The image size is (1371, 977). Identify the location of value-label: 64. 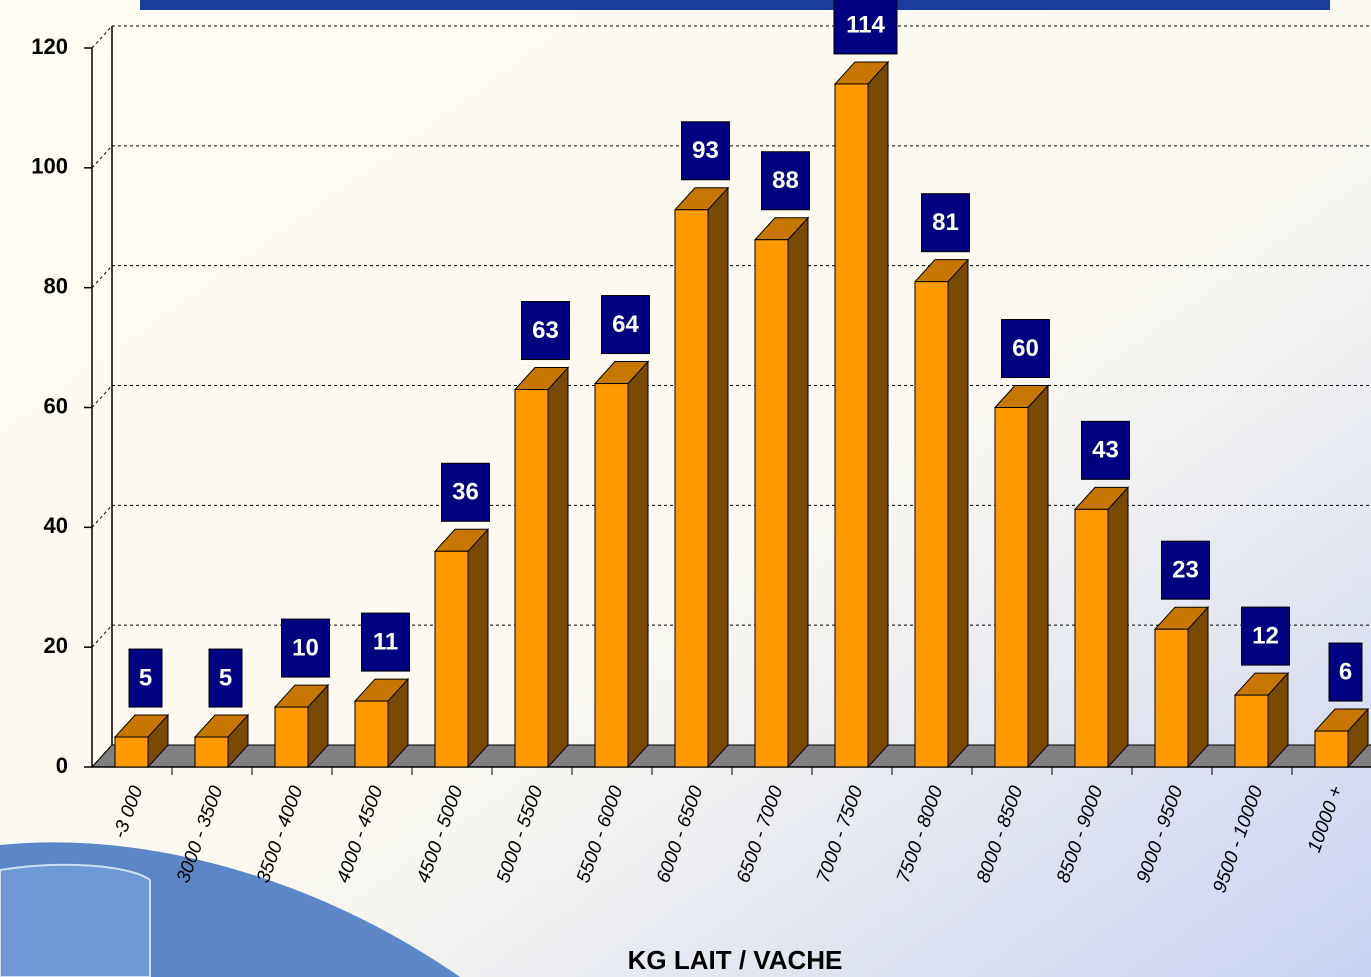
(625, 324).